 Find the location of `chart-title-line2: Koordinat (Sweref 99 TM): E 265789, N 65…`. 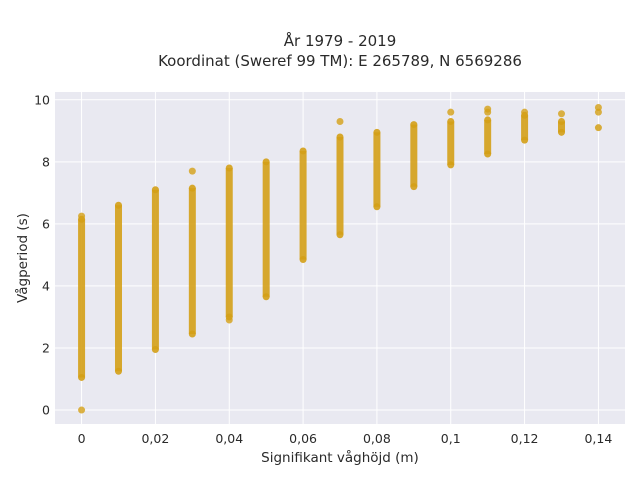

chart-title-line2: Koordinat (Sweref 99 TM): E 265789, N 65… is located at coordinates (340, 61).